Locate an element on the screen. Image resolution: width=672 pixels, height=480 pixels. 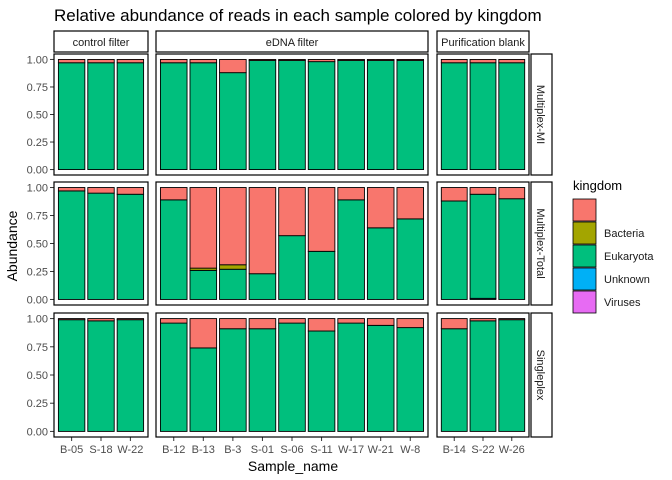
bar-multiplex-mi-w-17-na is located at coordinates (351, 59).